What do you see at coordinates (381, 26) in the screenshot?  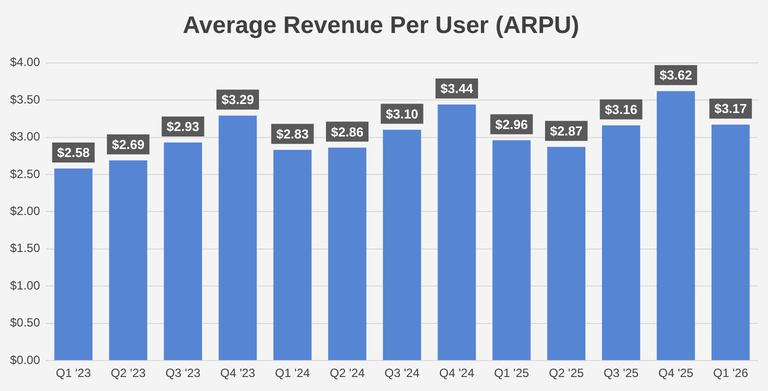 I see `chart-title: Average Revenue Per User (ARPU)` at bounding box center [381, 26].